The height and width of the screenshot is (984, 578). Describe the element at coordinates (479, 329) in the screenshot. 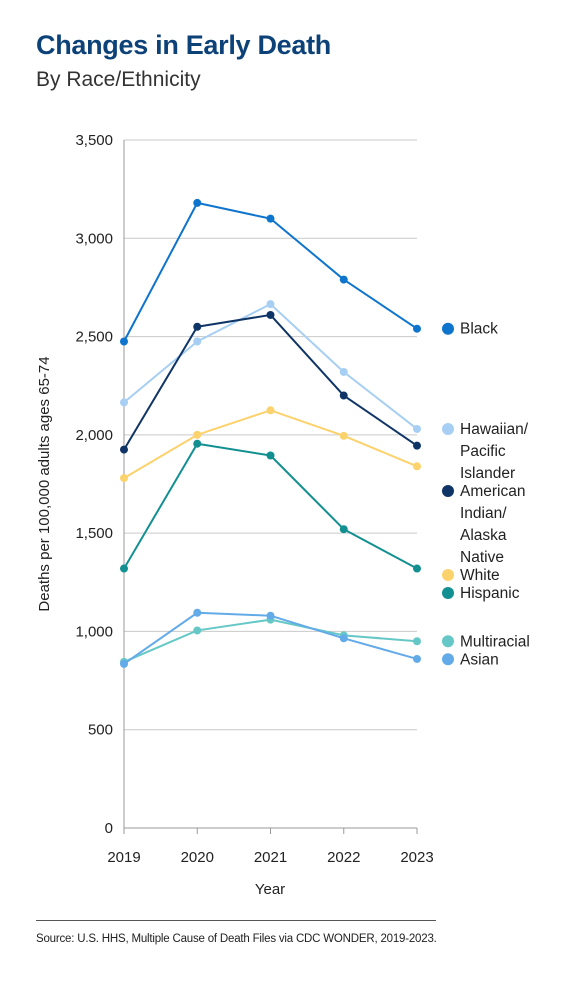

I see `legend-label: Black` at that location.